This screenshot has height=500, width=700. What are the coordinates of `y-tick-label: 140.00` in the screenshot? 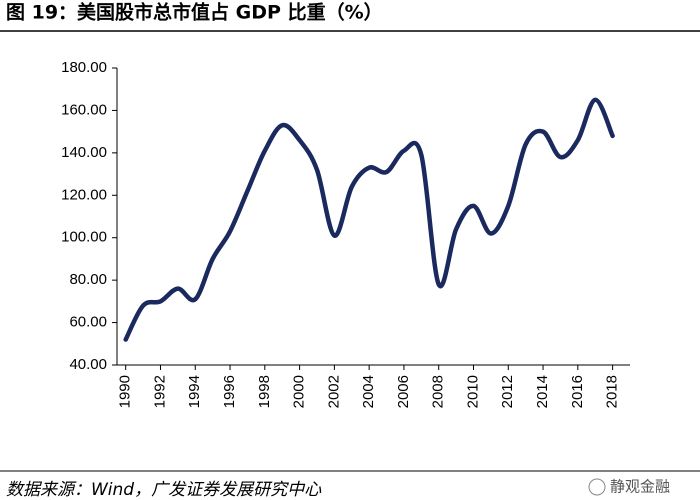 It's located at (84, 152).